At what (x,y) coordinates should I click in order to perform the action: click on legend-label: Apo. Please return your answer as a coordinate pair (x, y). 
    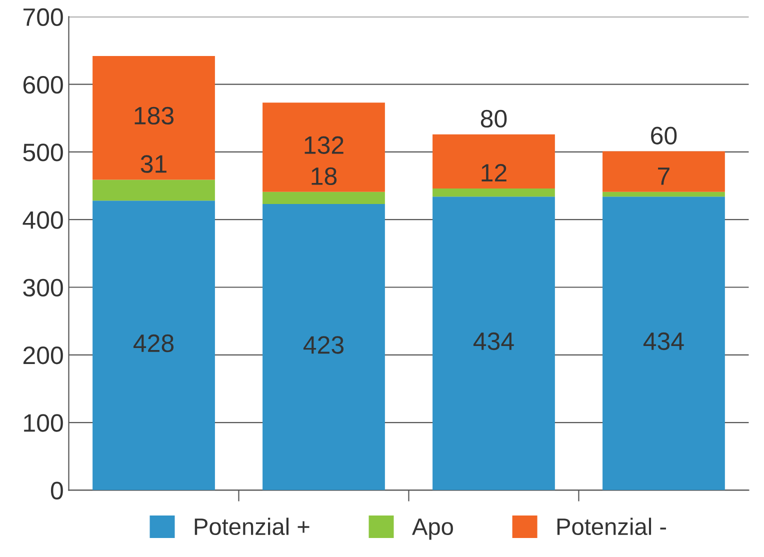
    Looking at the image, I should click on (432, 529).